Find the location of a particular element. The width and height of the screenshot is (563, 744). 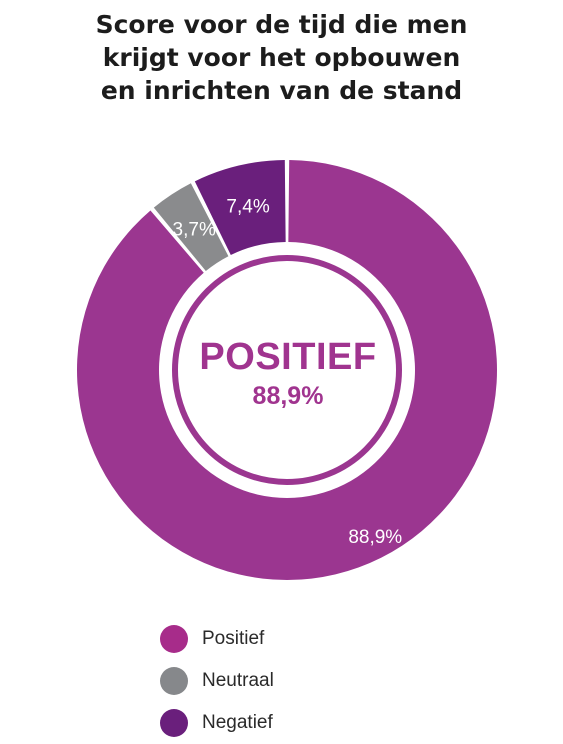

legend-item-neutraal: Neutraal is located at coordinates (217, 681).